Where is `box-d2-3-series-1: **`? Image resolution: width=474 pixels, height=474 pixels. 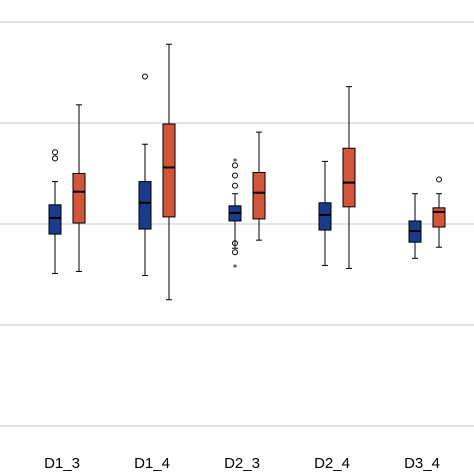 box-d2-3-series-1: ** is located at coordinates (235, 215).